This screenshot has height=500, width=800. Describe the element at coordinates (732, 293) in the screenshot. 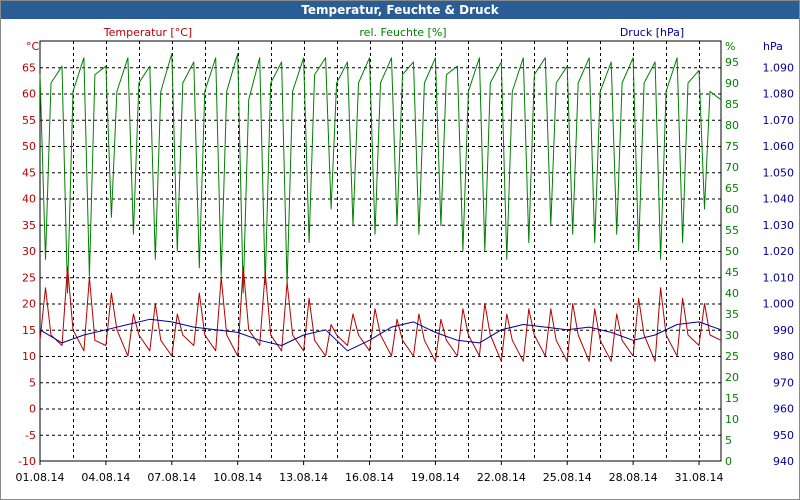

I see `hum-tick-label: 40` at that location.